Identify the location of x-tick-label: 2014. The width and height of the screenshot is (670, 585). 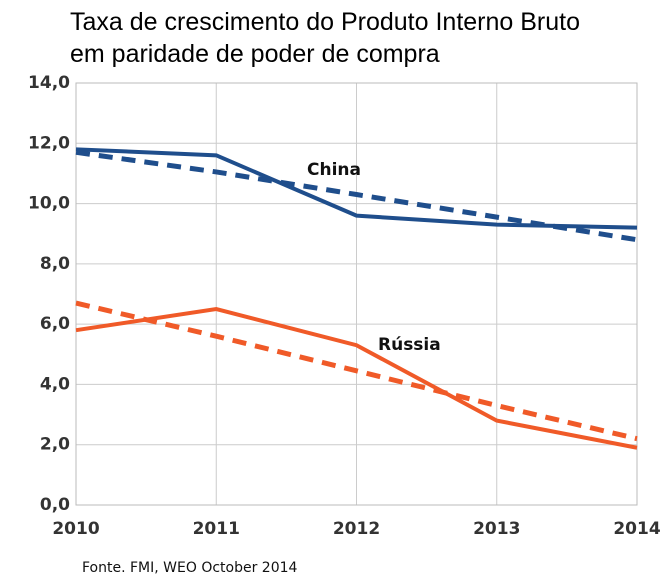
(636, 529).